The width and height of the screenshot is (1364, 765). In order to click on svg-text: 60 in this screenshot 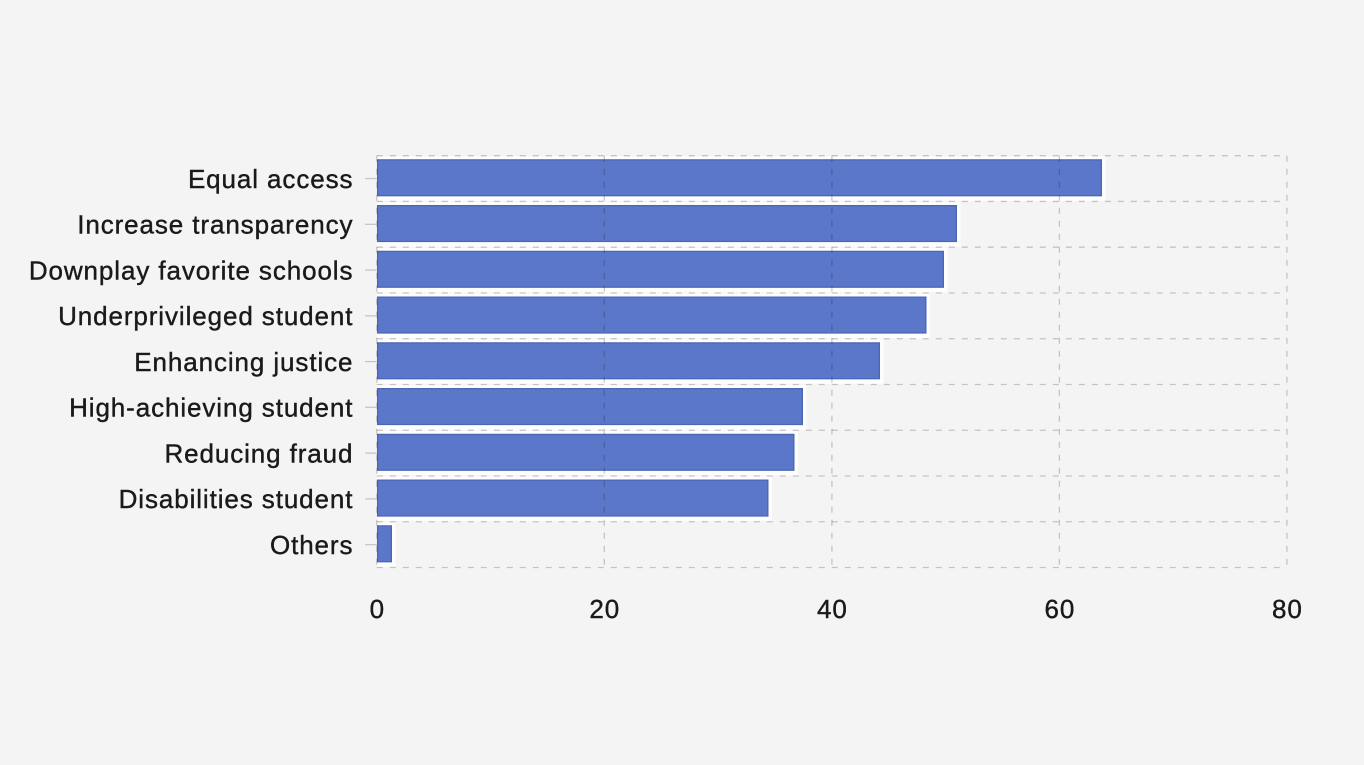, I will do `click(1059, 609)`.